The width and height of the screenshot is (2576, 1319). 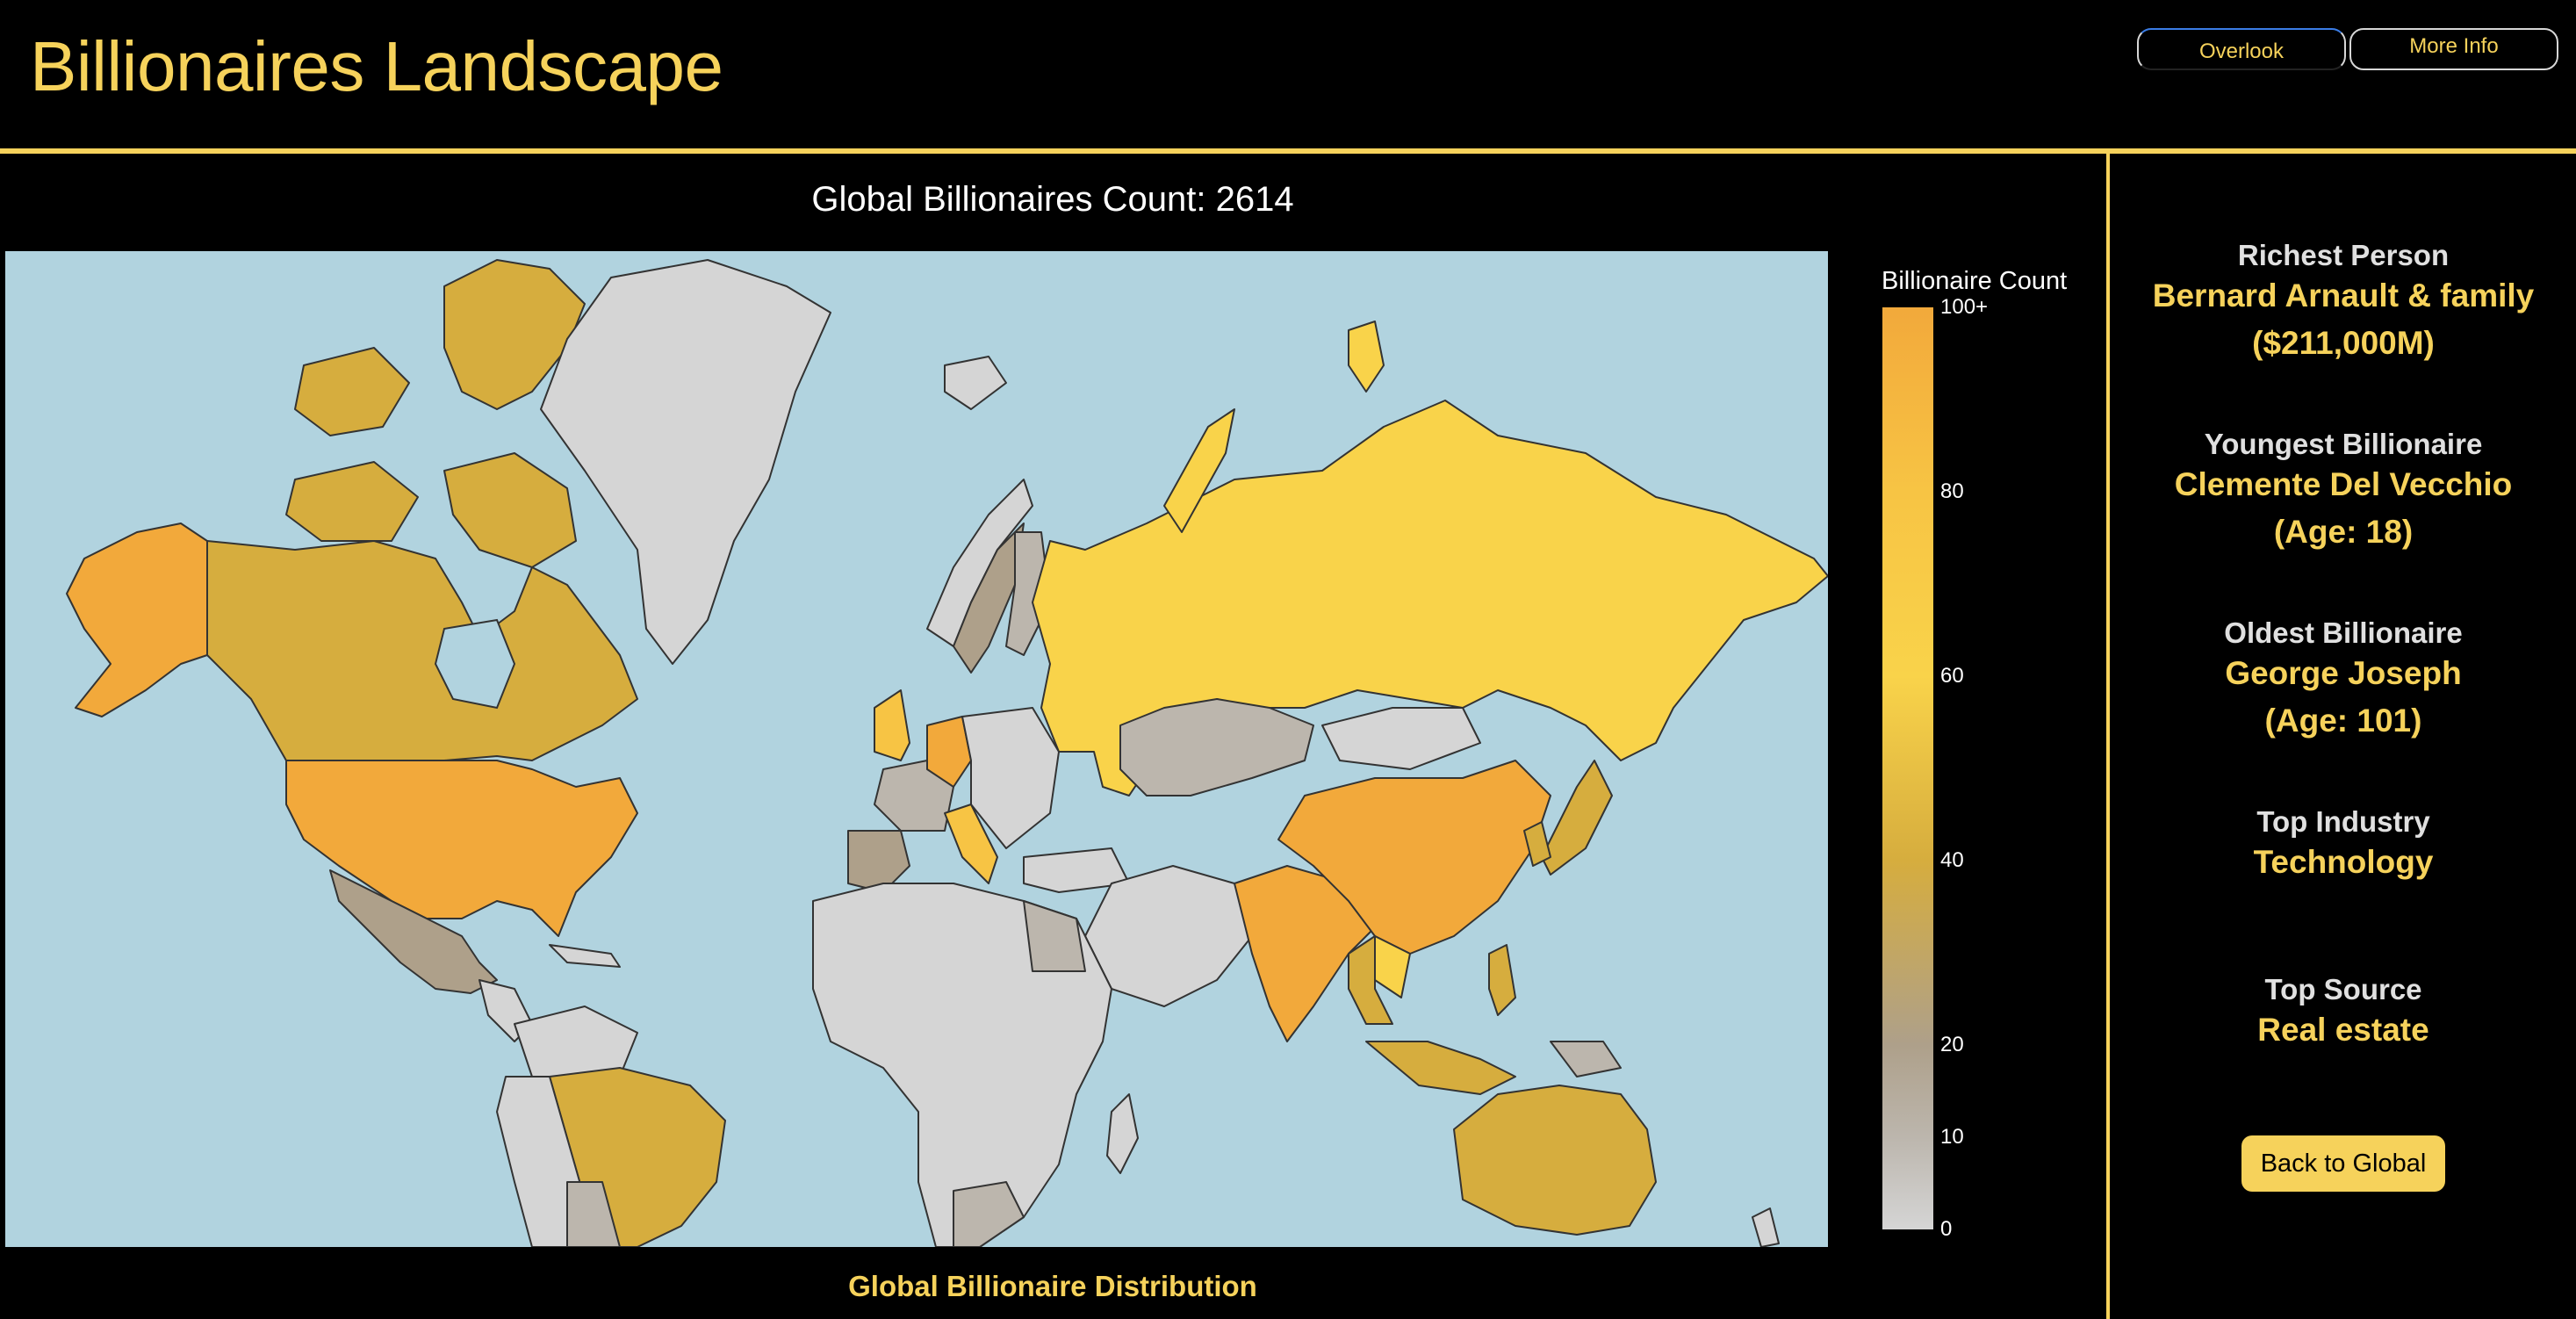 What do you see at coordinates (1430, 598) in the screenshot?
I see `map-country-russia` at bounding box center [1430, 598].